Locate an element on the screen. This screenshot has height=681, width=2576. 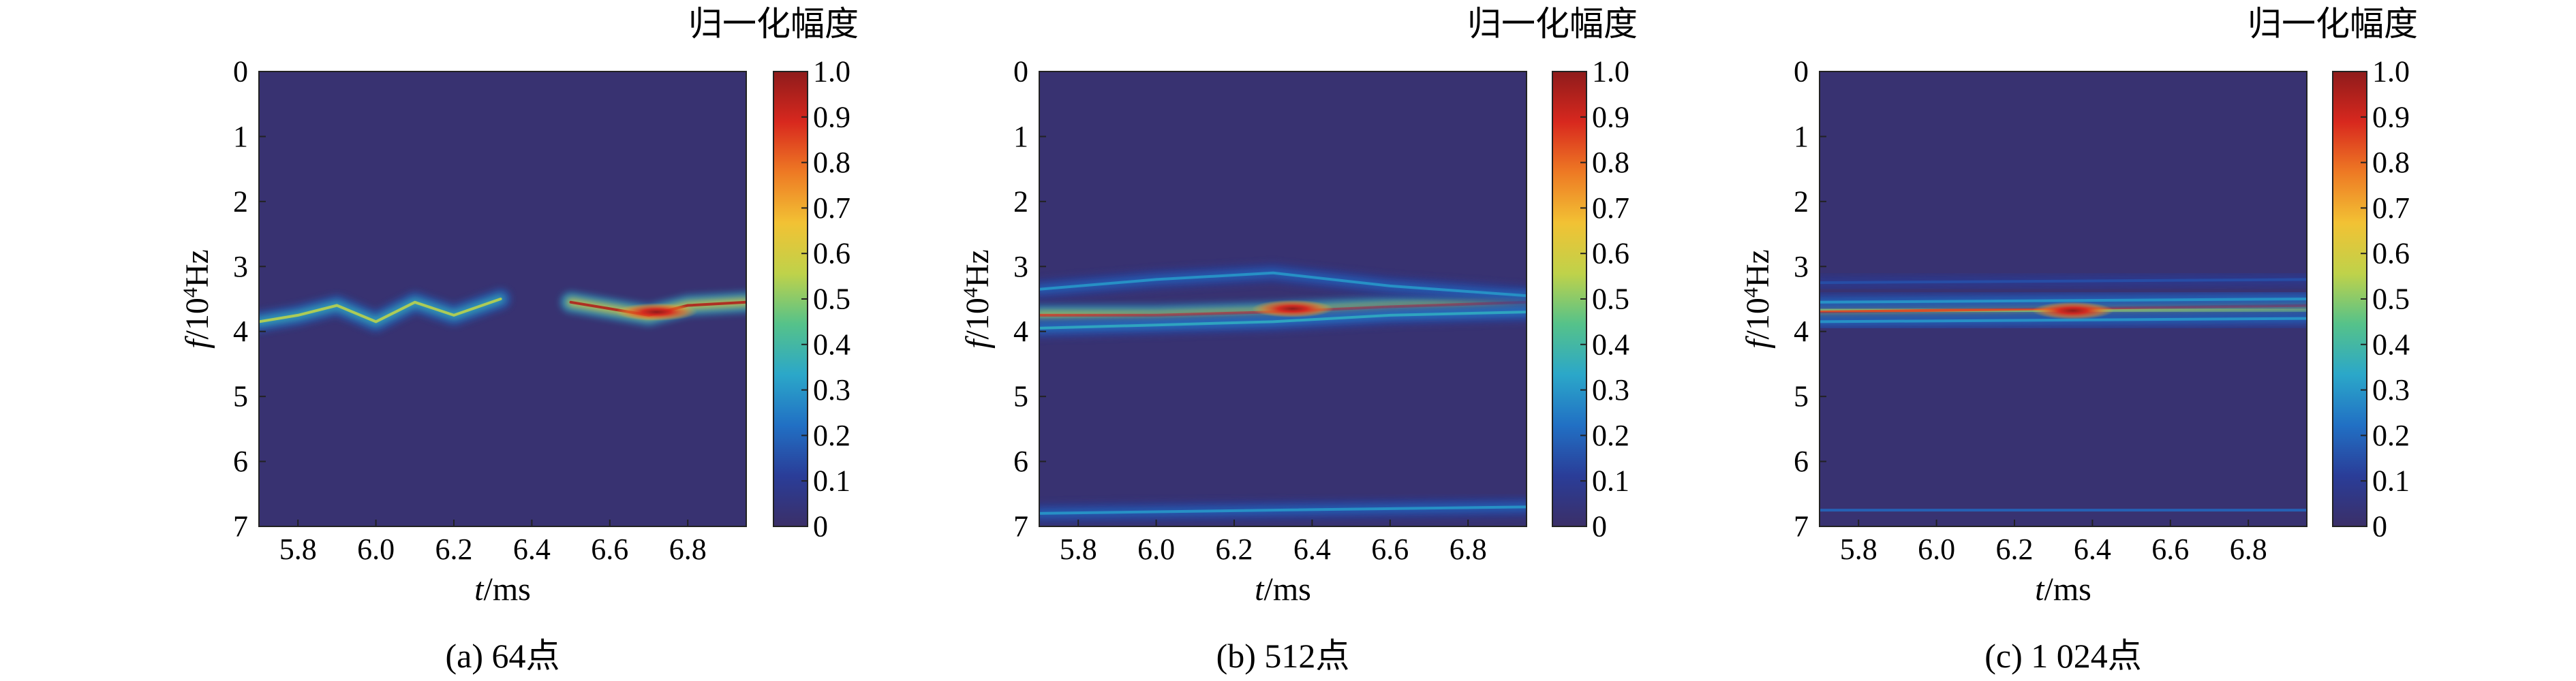
panel-caption: (a) 64点 is located at coordinates (503, 656).